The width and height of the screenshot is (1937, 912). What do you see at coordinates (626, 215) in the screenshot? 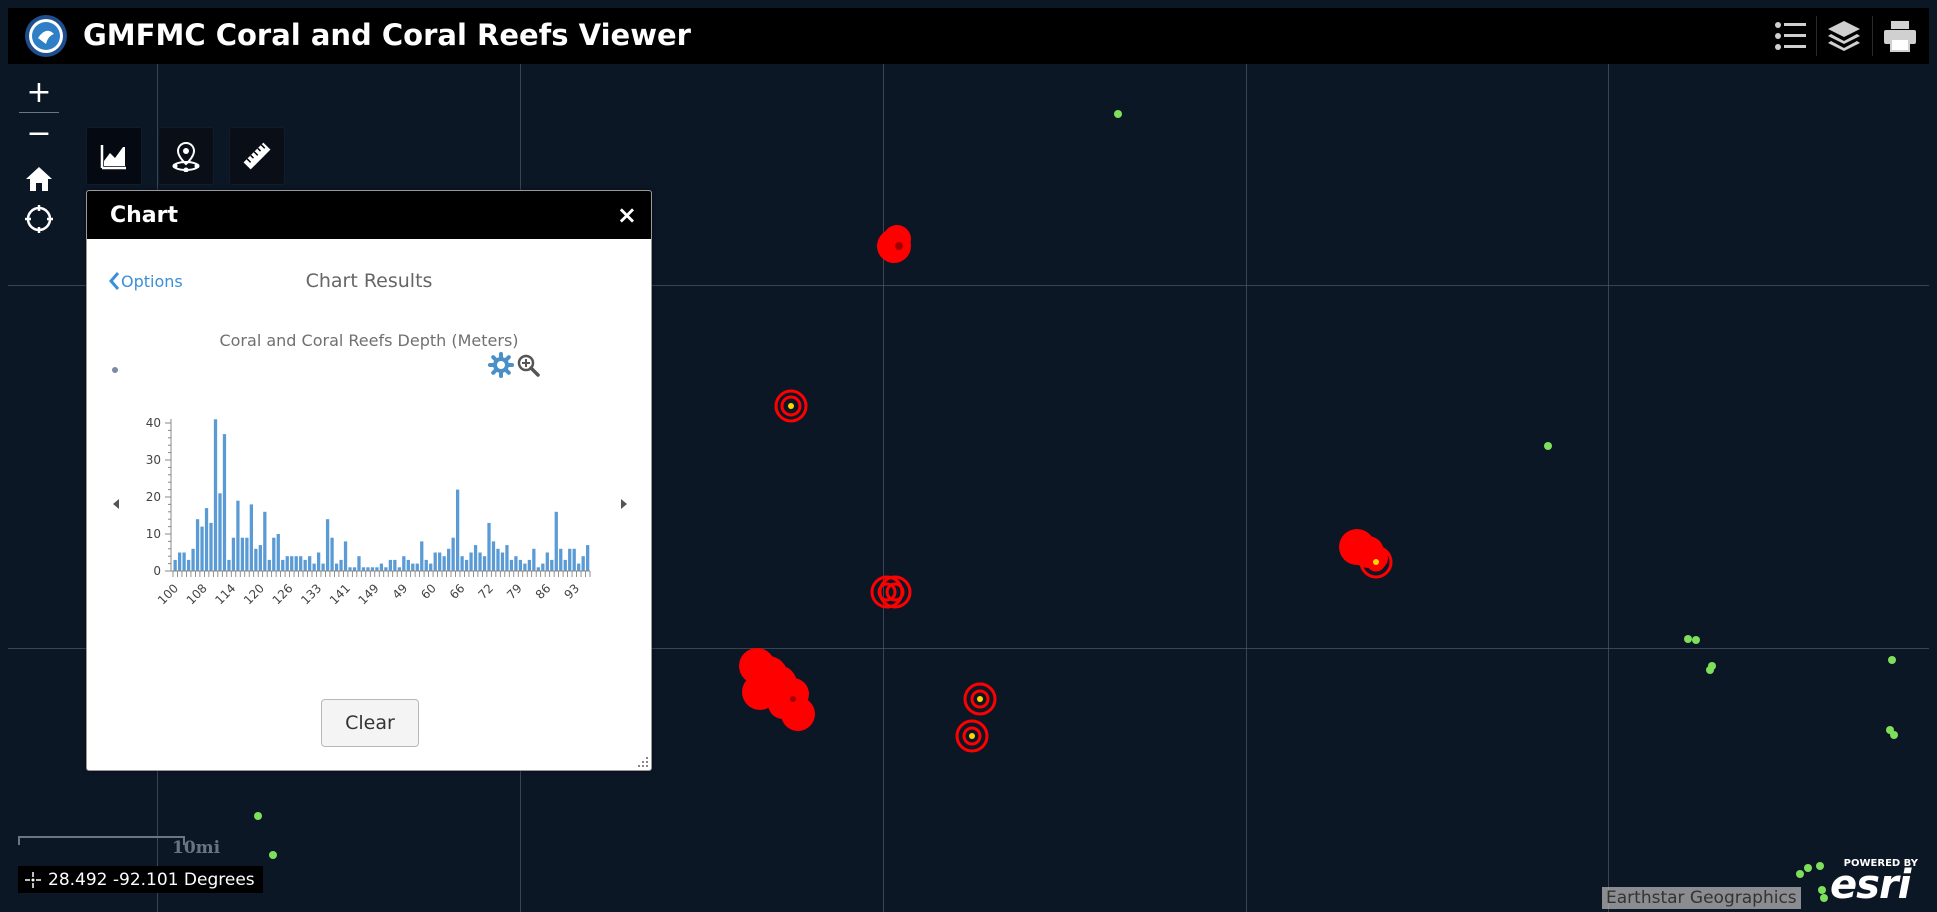
I see `close-icon: ×` at bounding box center [626, 215].